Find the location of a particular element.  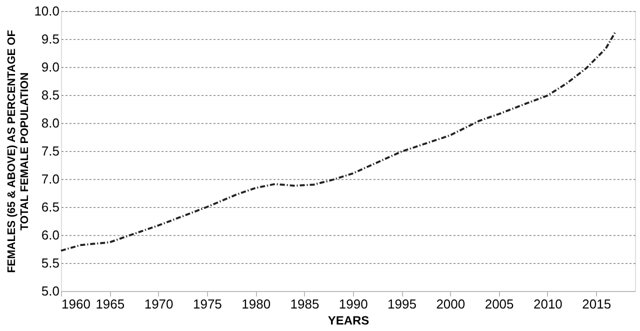

y-tick-label: 10.0 is located at coordinates (47, 11).